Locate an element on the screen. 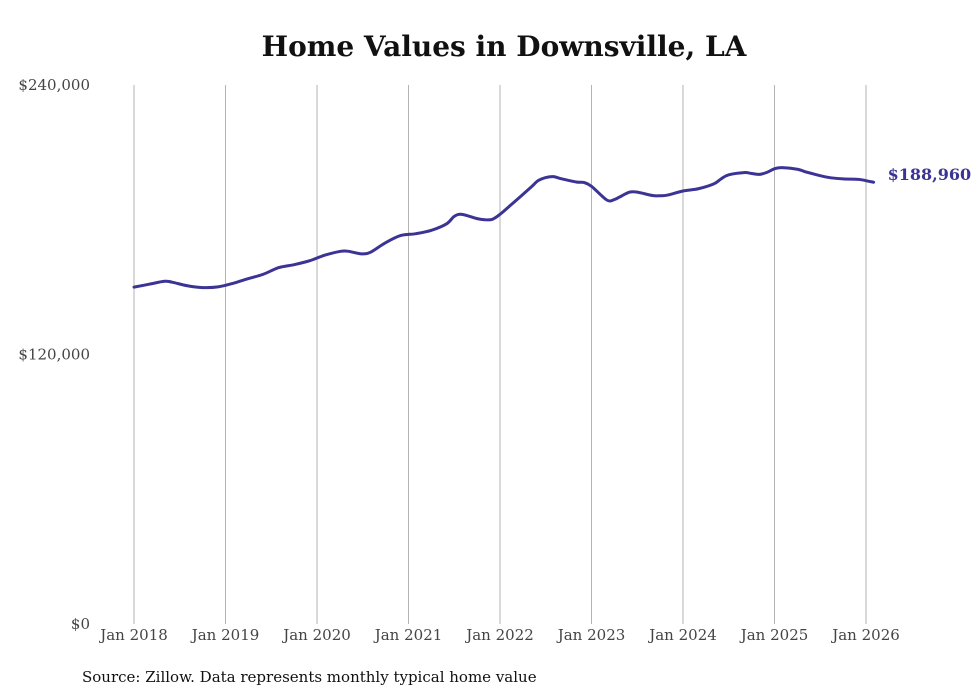 This screenshot has height=699, width=980. y-tick-label: $240,000 is located at coordinates (54, 85).